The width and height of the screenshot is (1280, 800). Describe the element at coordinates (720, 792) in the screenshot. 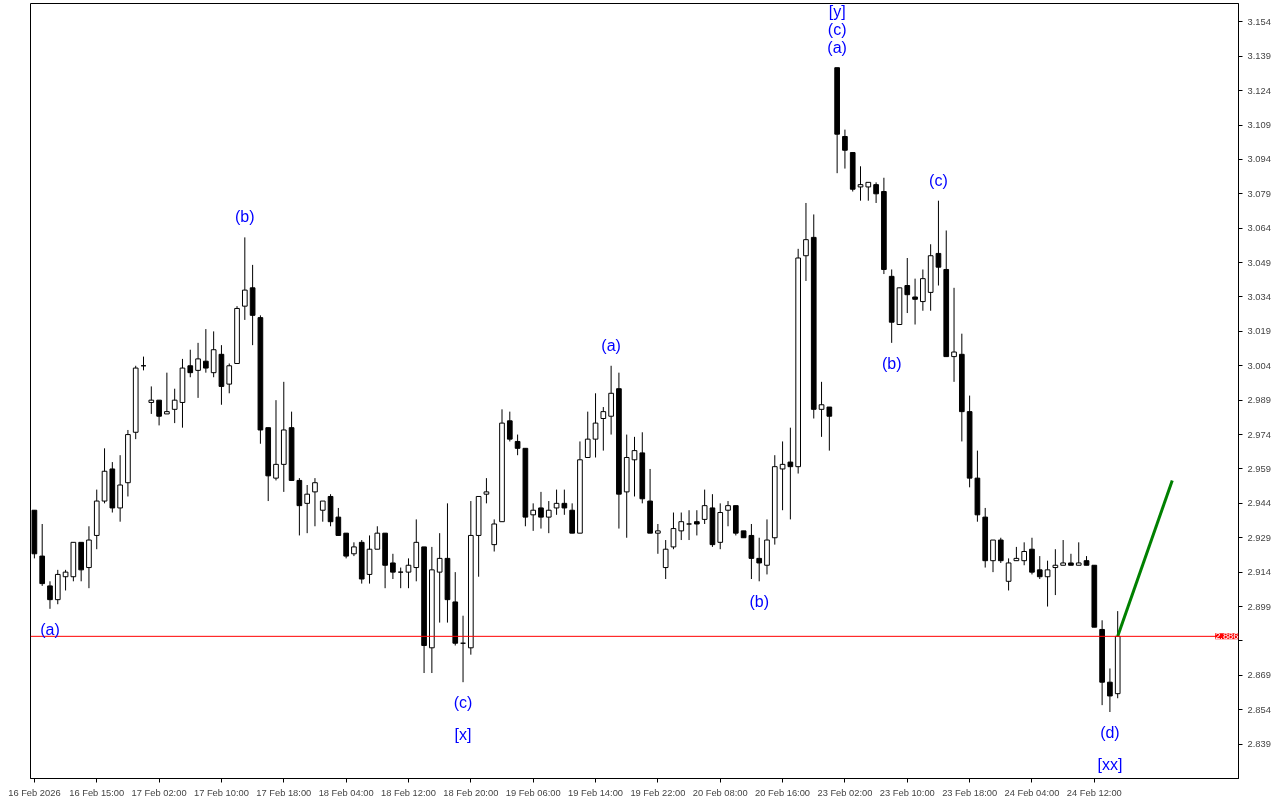

I see `x-tick-label: 20 Feb 08:00` at that location.